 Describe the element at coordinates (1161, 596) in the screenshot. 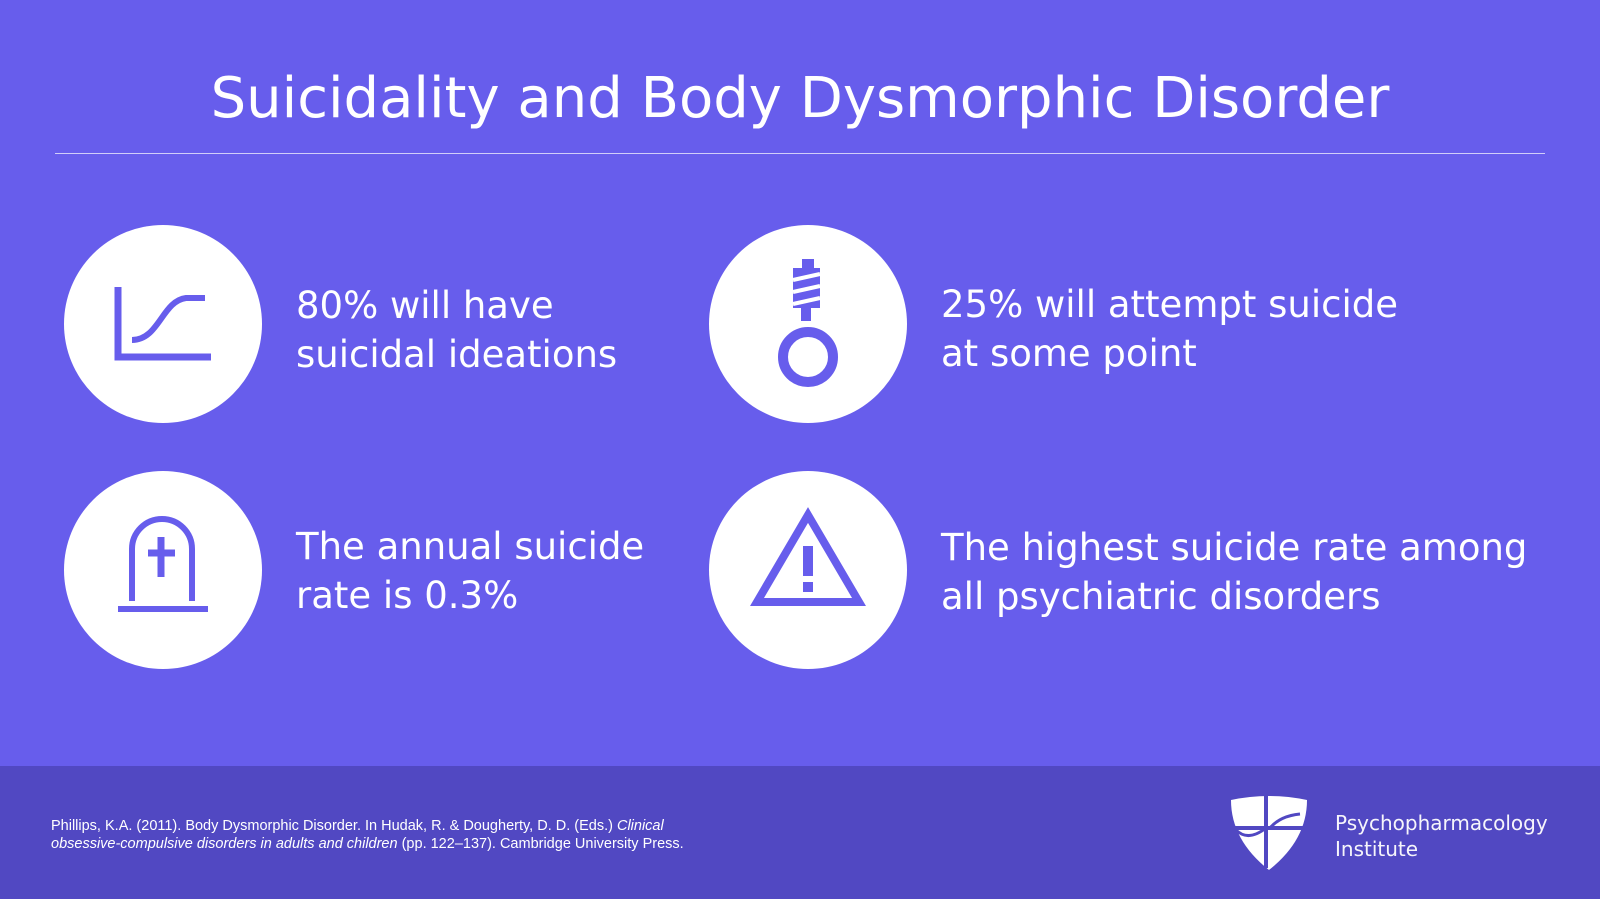

I see `stat-line: all psychiatric disorders` at that location.